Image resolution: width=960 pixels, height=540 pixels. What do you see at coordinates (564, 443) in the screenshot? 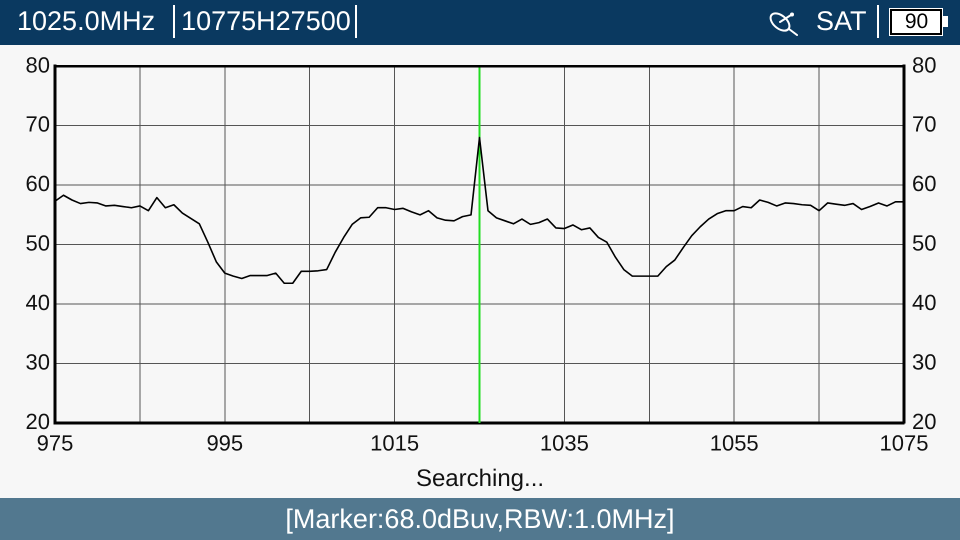
I see `x-tick-label: 1035` at bounding box center [564, 443].